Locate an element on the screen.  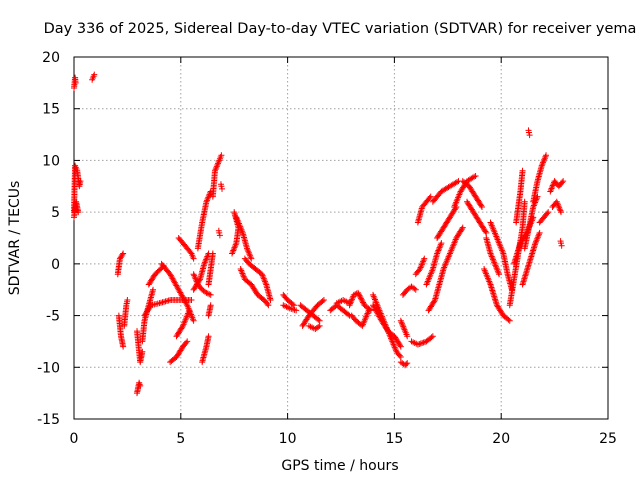
x-tick-label: 20 is located at coordinates (501, 439).